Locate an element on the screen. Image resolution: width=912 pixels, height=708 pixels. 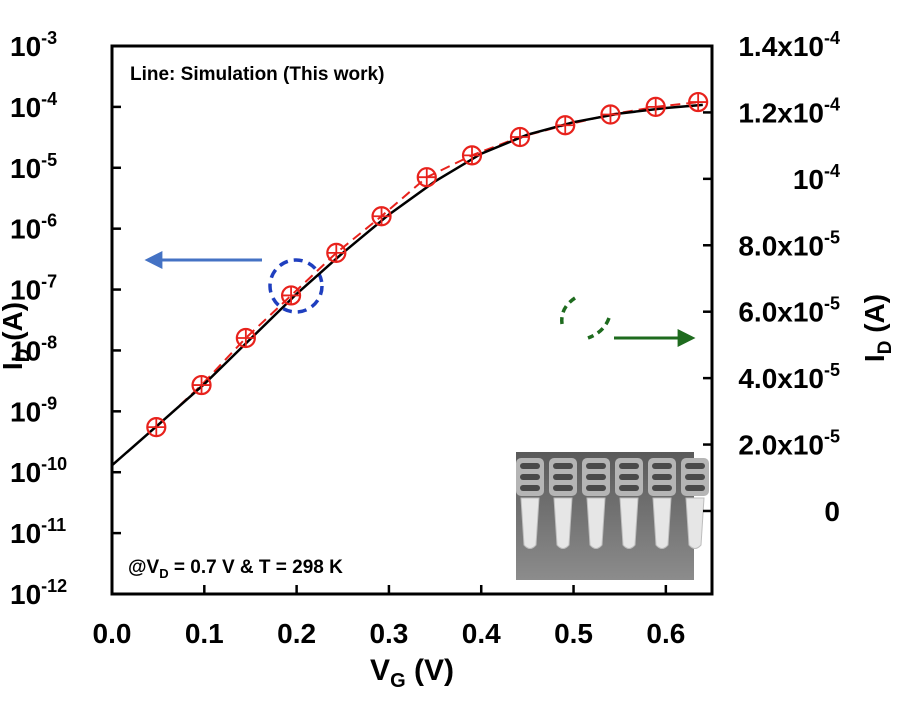
left-tick-label: 10⁻³ is located at coordinates (33, 45).